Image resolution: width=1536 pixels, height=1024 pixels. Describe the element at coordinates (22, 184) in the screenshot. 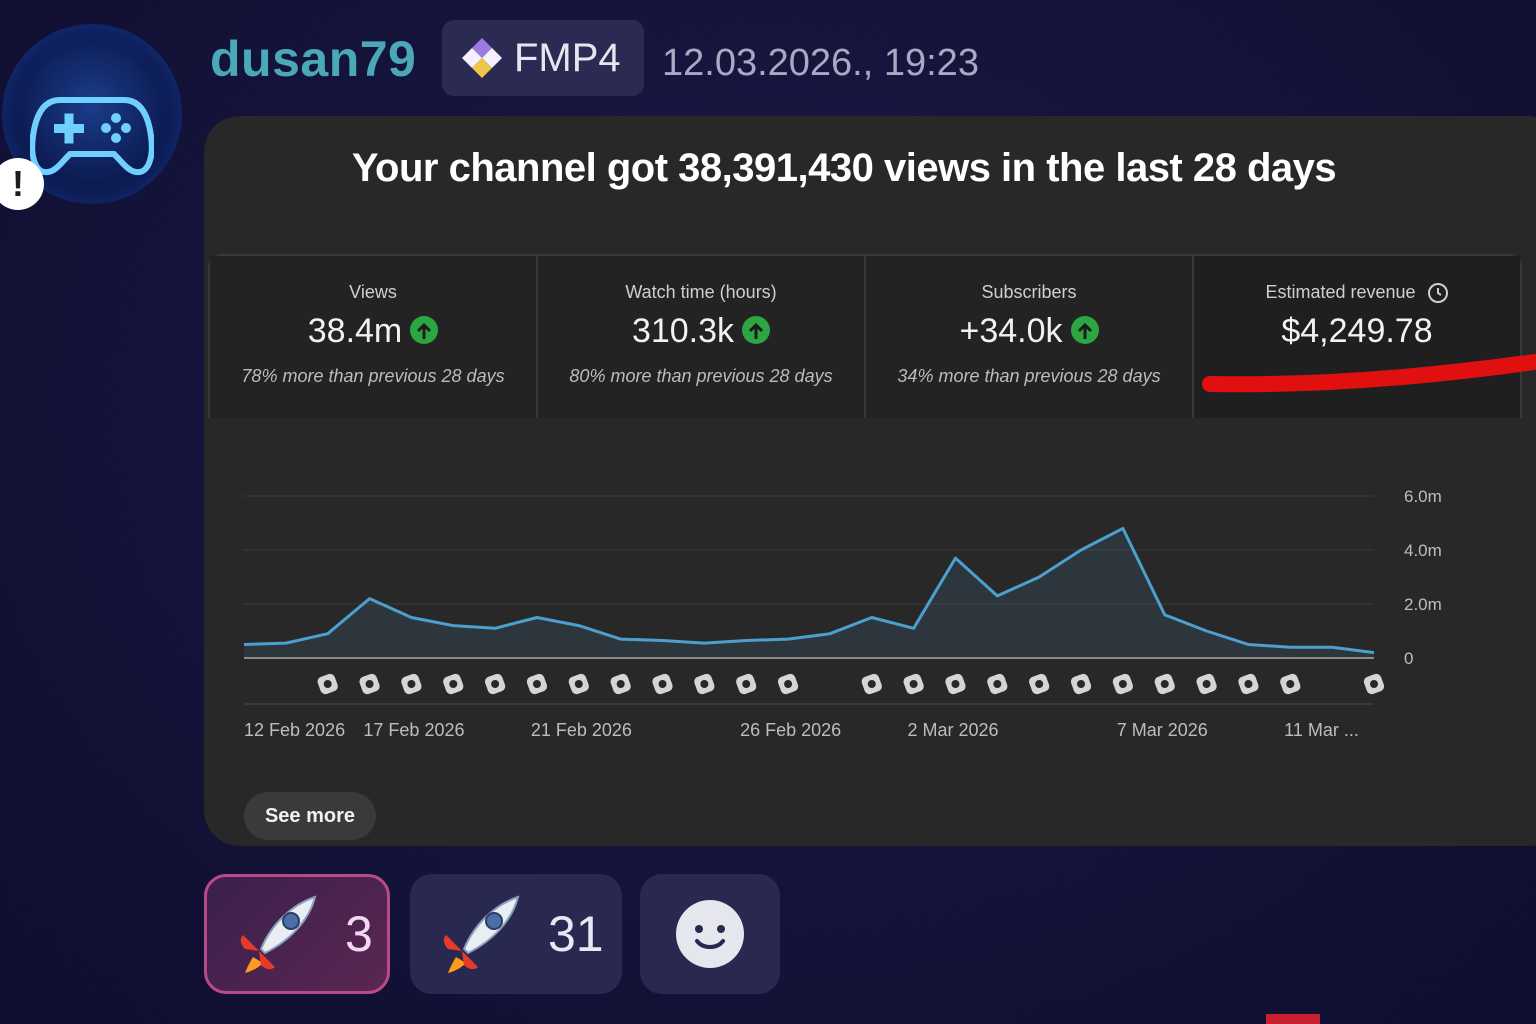

I see `alert-badge: !` at that location.